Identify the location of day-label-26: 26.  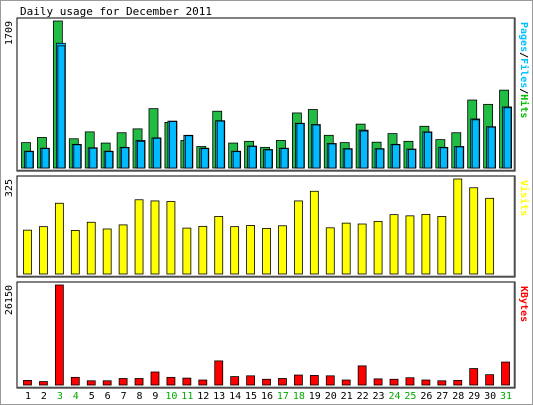
(426, 396).